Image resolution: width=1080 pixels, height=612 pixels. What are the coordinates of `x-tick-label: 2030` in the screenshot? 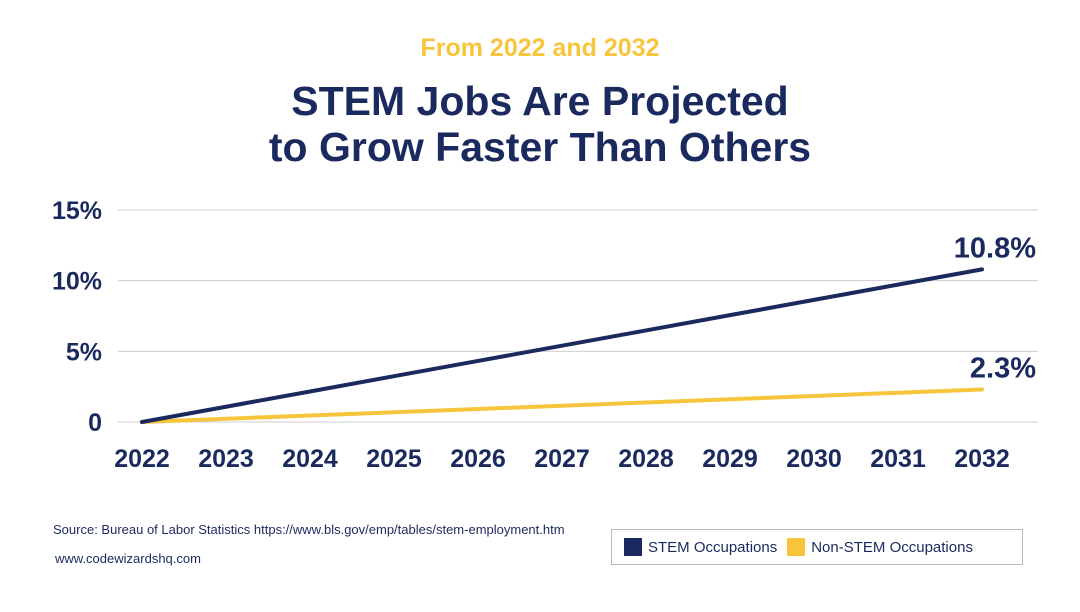 It's located at (814, 459).